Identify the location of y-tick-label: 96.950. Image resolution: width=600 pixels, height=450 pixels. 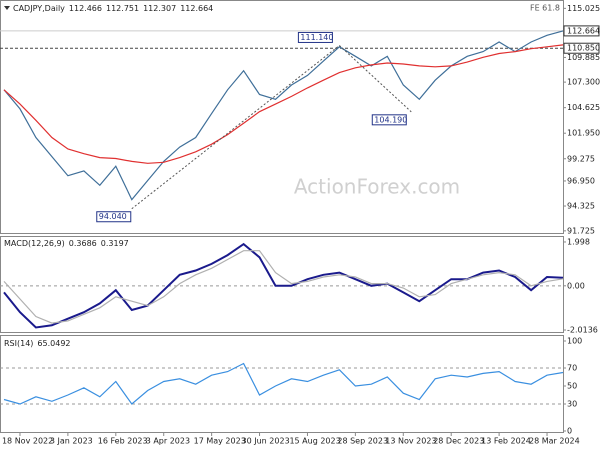
(581, 180).